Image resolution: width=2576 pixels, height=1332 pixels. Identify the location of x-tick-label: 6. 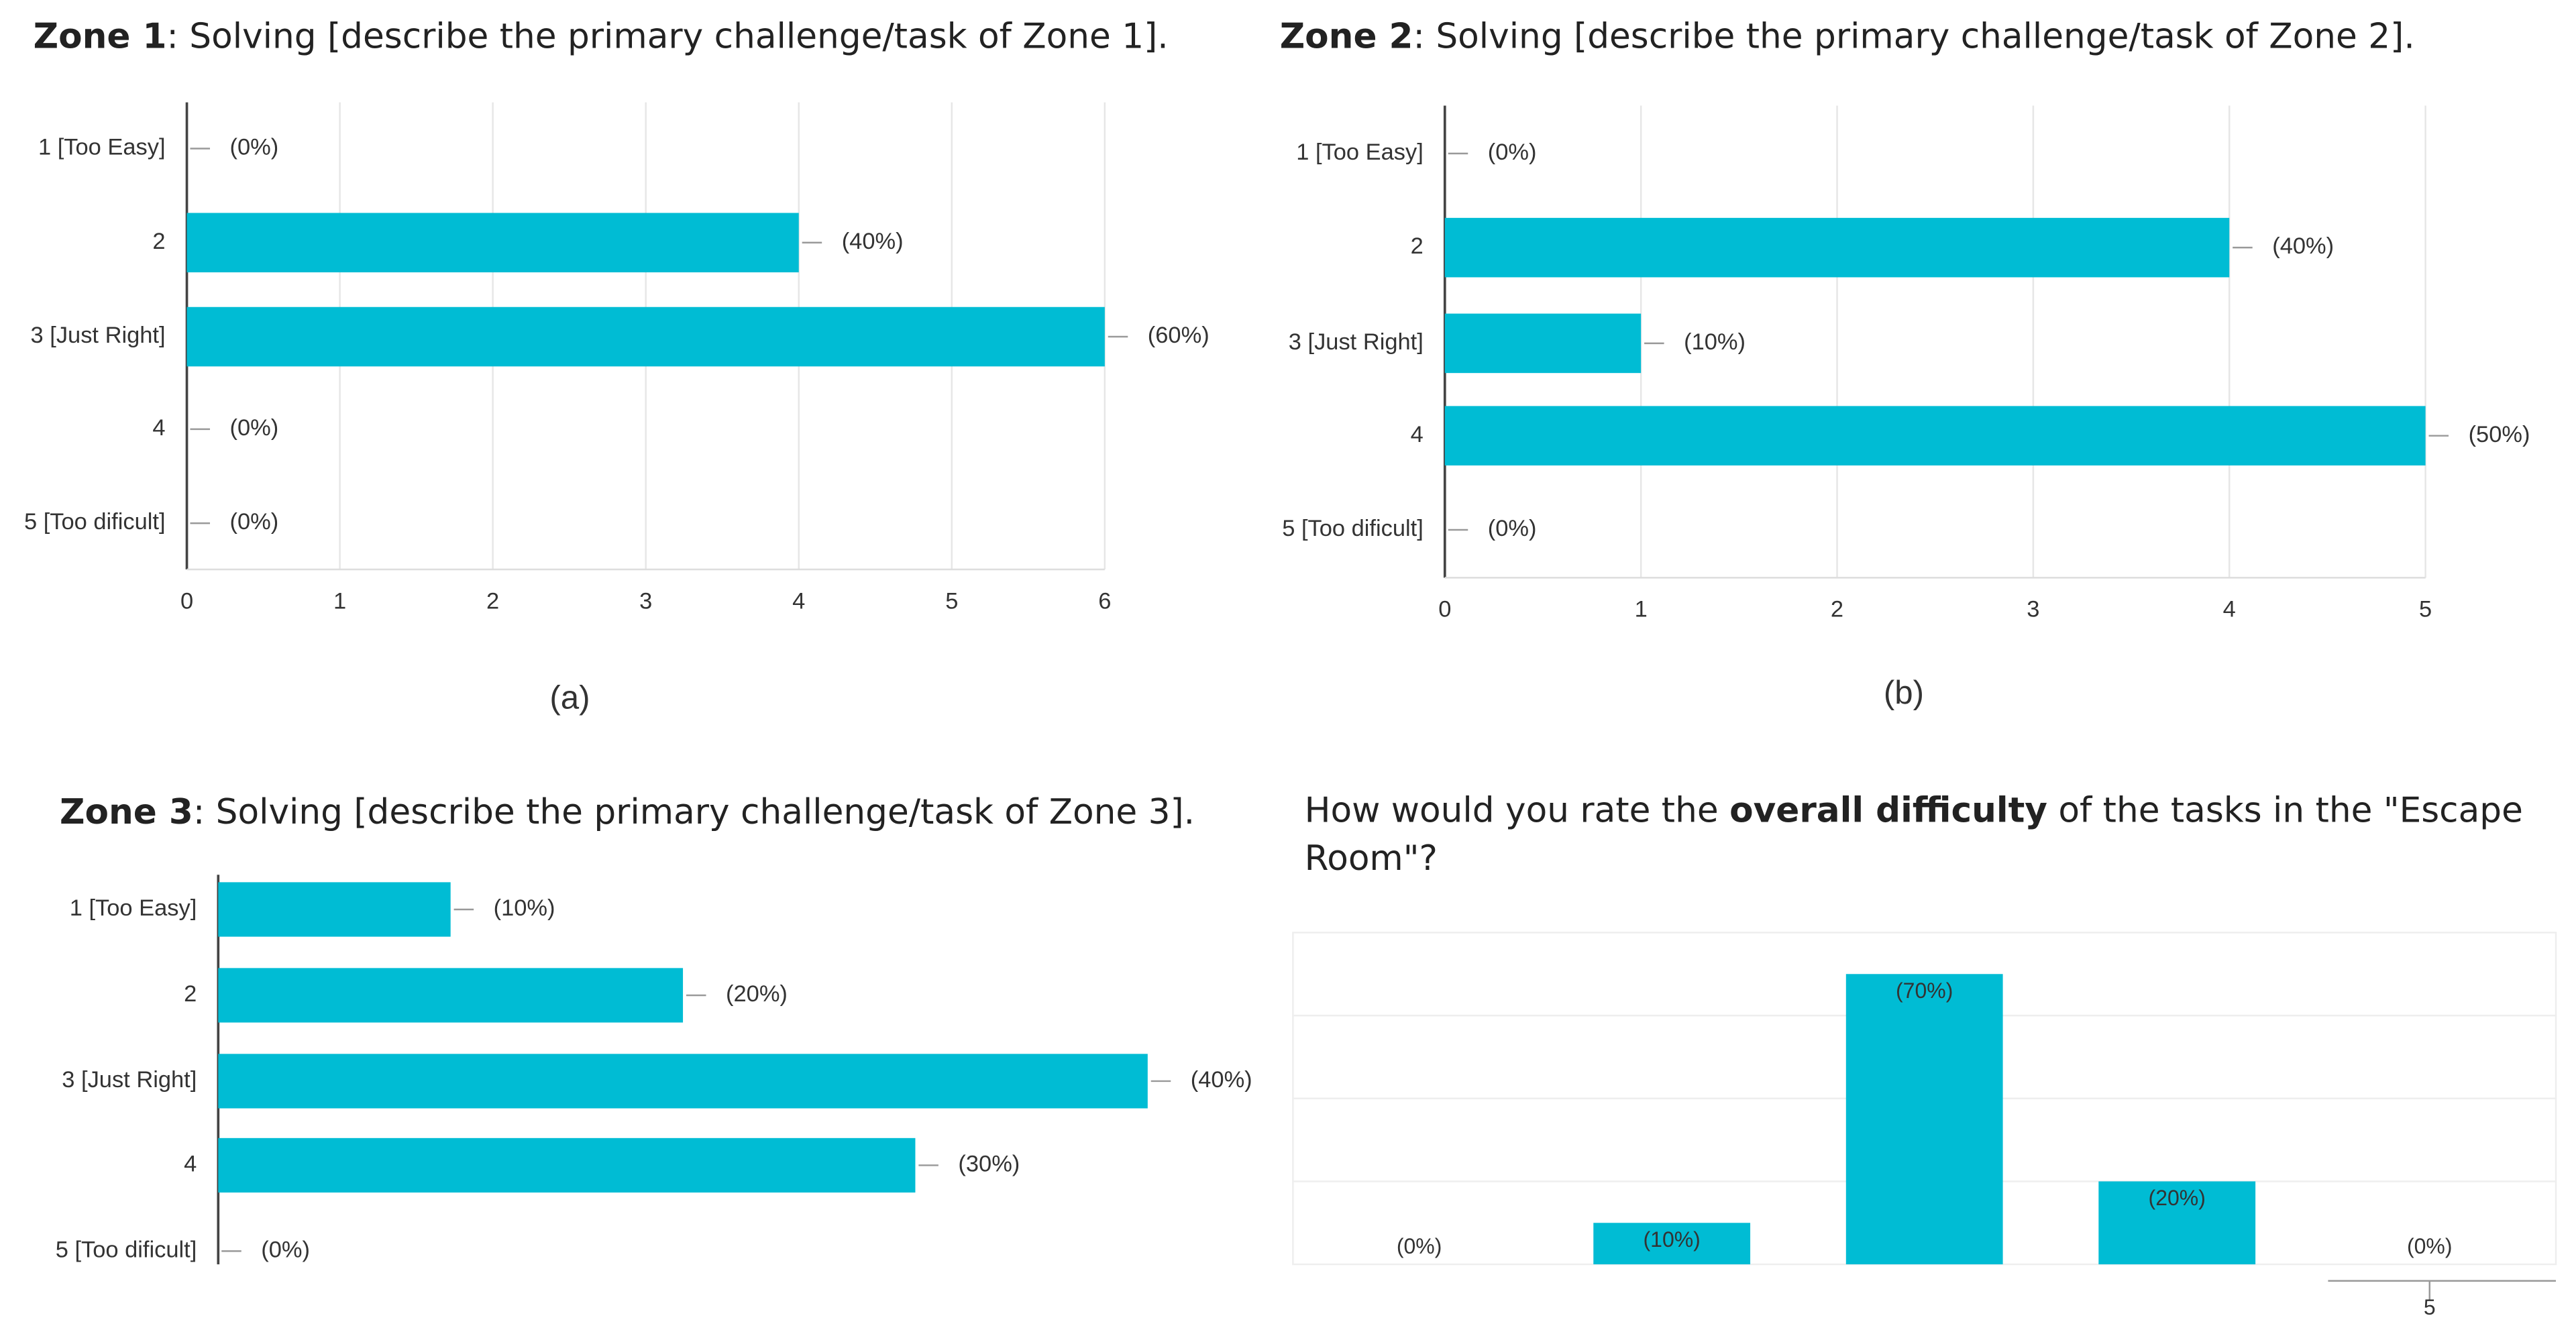
(1104, 601).